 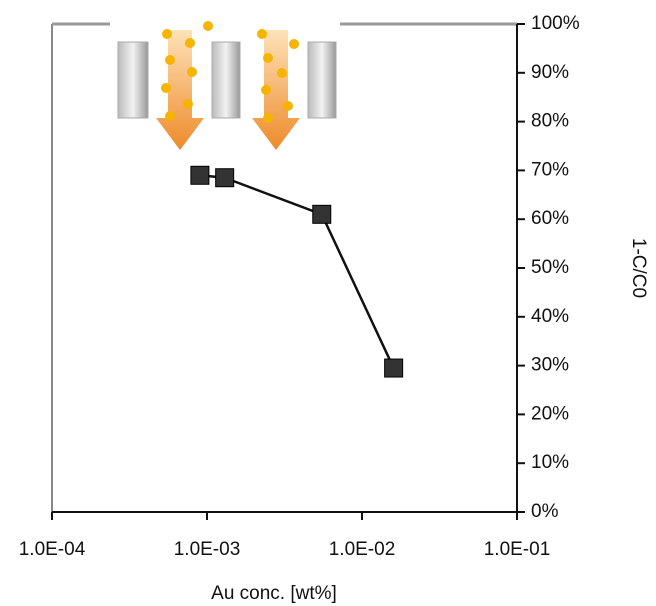 I want to click on particles, so click(x=230, y=72).